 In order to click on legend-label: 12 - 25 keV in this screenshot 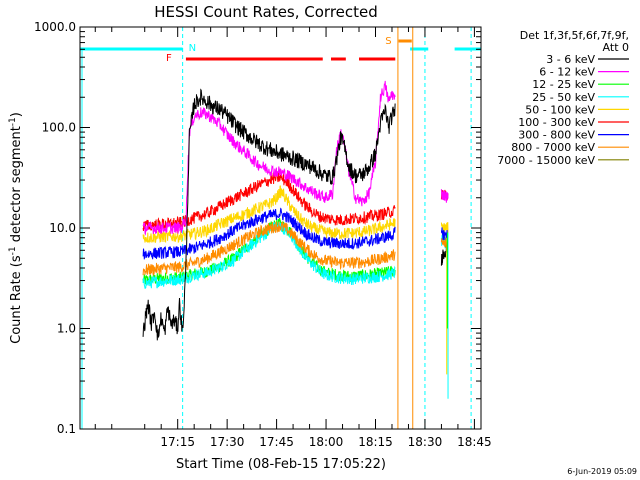, I will do `click(563, 84)`.